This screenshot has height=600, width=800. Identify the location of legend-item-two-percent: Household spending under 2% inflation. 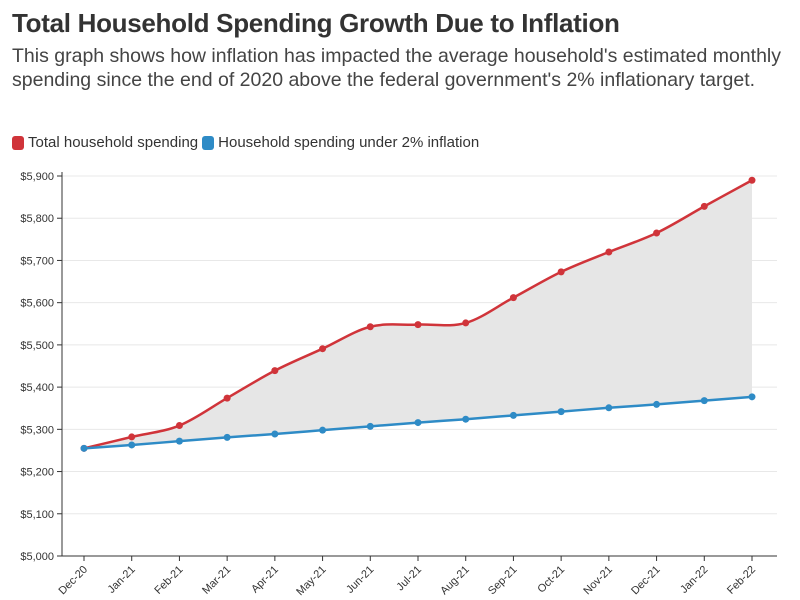
(340, 142).